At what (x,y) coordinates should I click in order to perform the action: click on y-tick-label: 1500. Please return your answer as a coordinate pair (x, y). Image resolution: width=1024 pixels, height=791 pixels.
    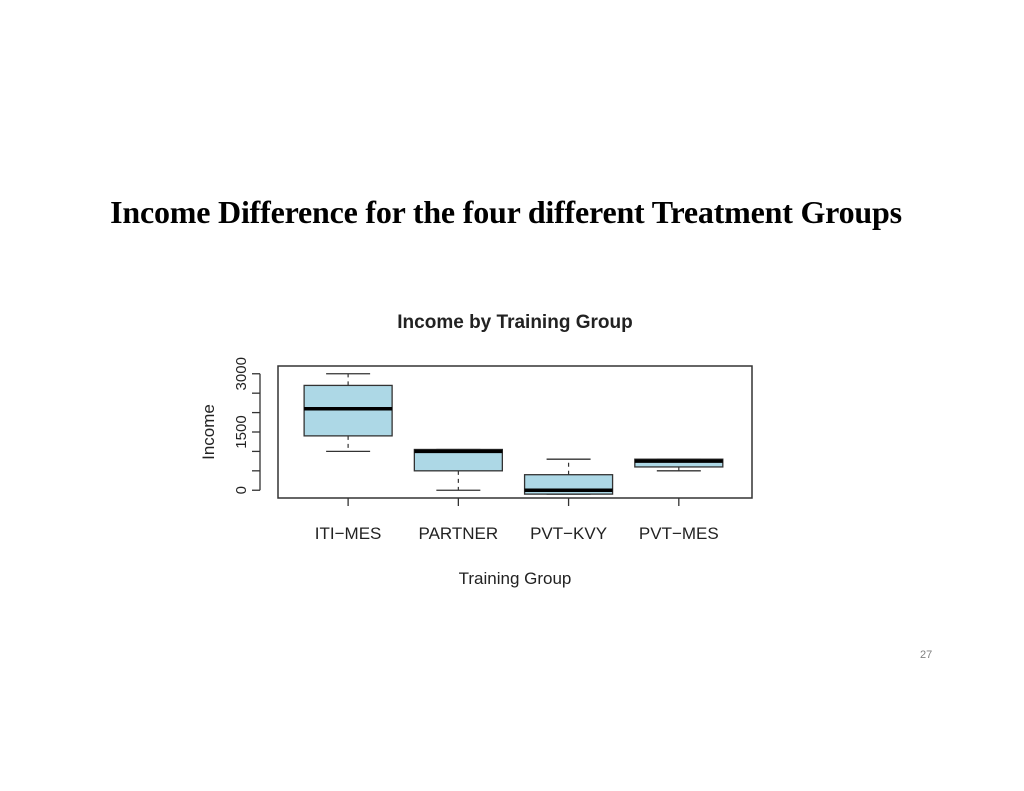
    Looking at the image, I should click on (241, 431).